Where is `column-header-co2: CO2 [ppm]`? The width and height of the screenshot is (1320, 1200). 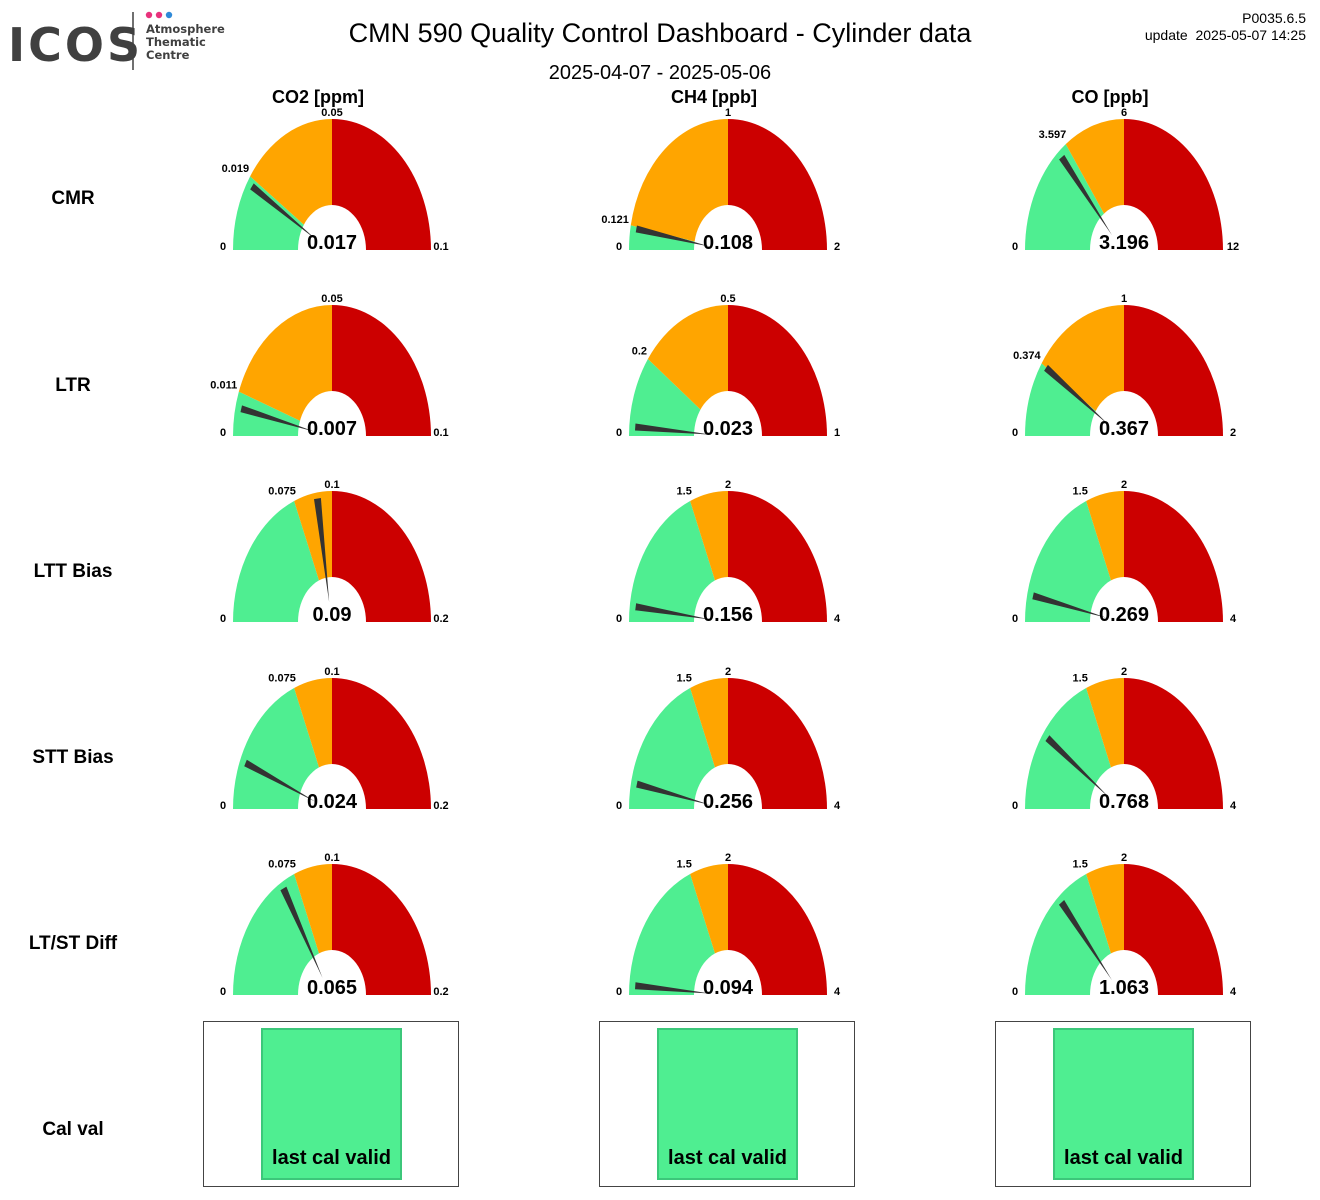
column-header-co2: CO2 [ppm] is located at coordinates (318, 97).